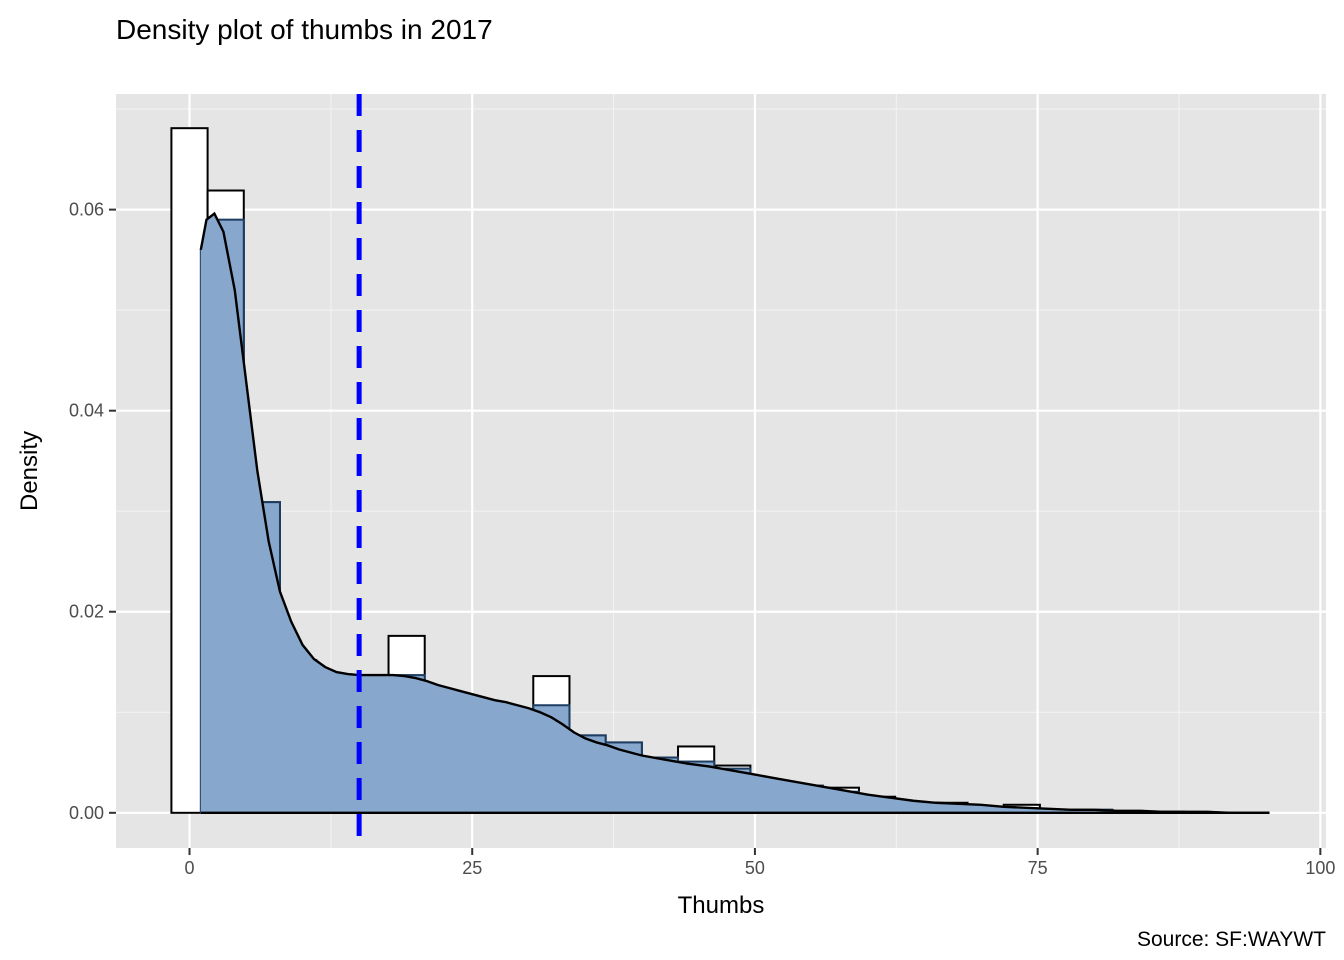 The image size is (1344, 960). I want to click on x-tick-label: 100, so click(1320, 868).